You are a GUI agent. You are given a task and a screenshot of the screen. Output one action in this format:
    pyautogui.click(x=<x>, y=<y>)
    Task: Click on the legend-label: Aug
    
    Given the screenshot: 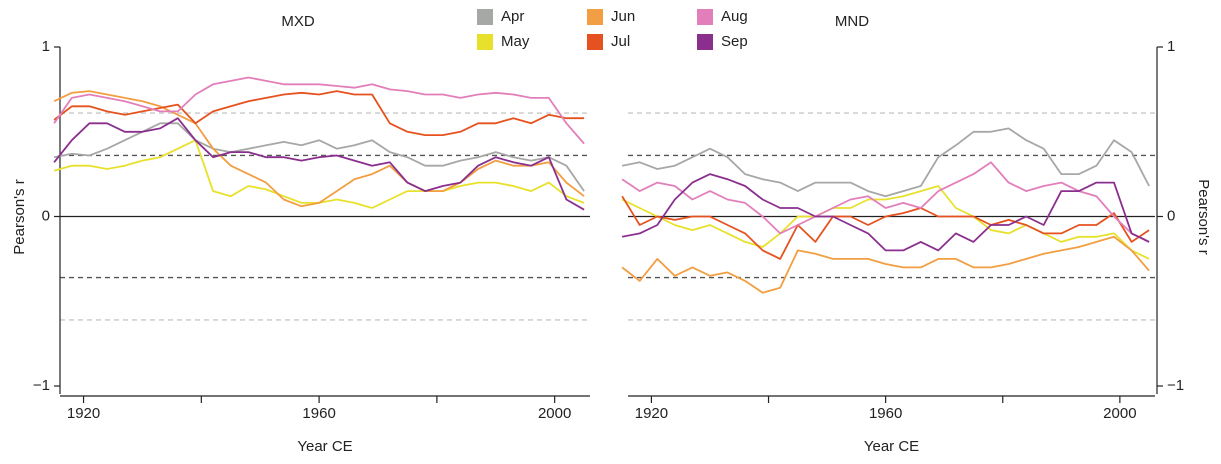 What is the action you would take?
    pyautogui.click(x=734, y=16)
    